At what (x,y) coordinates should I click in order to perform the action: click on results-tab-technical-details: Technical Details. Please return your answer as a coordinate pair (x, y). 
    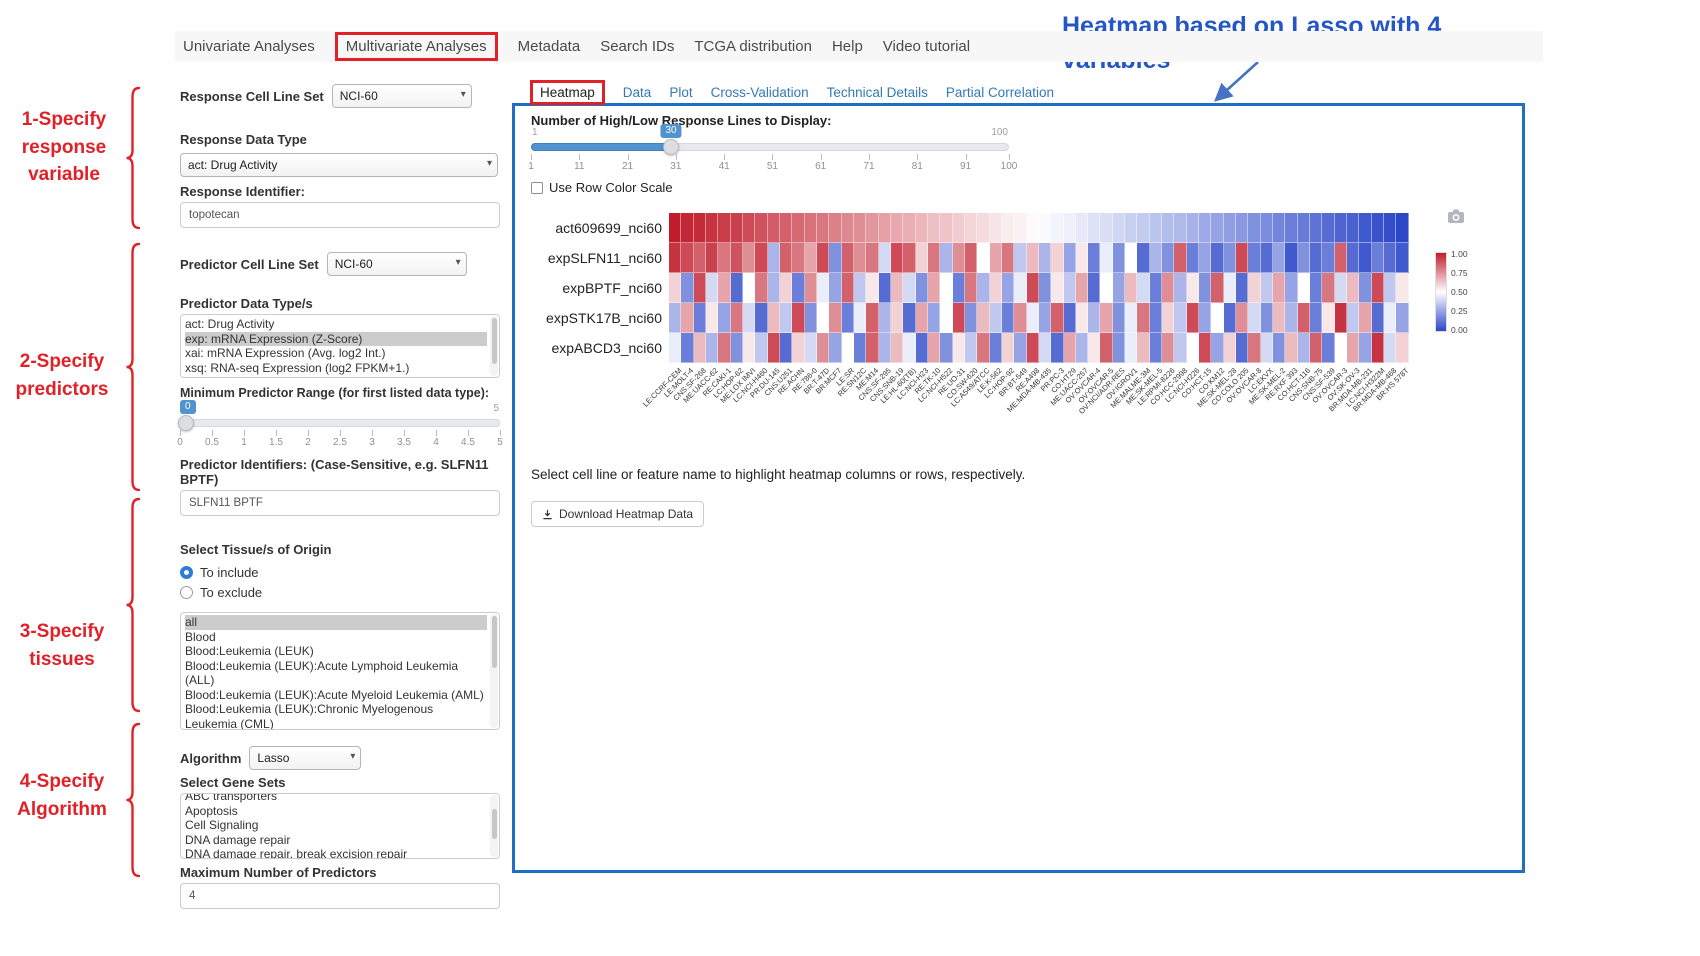
    Looking at the image, I should click on (877, 92).